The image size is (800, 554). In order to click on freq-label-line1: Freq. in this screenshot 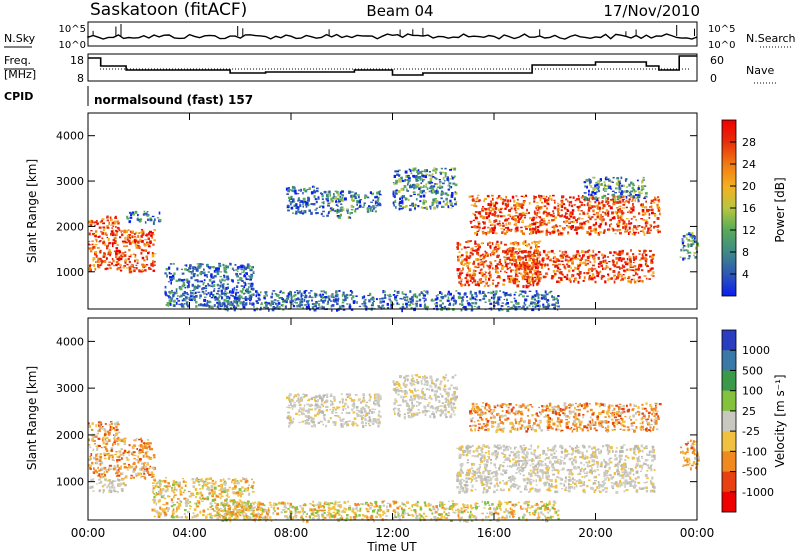, I will do `click(17, 60)`.